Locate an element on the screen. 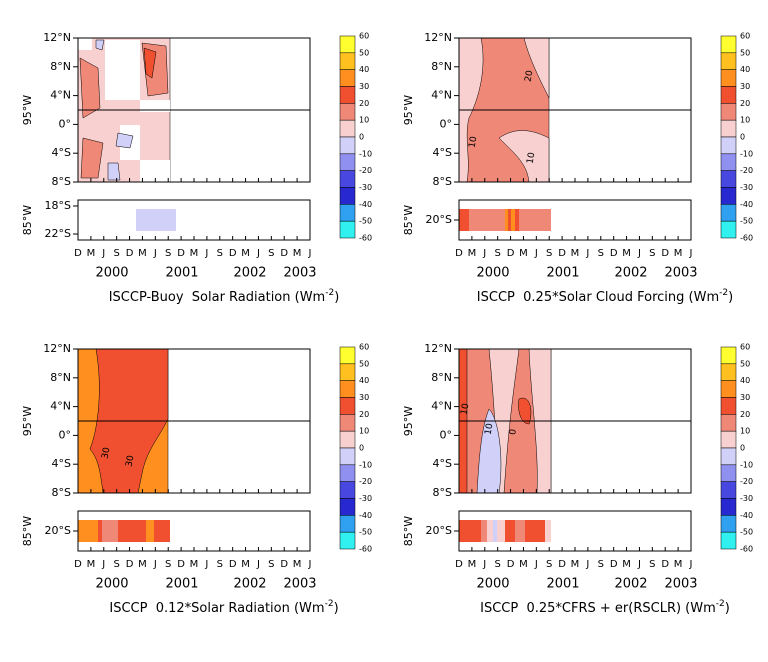 This screenshot has width=768, height=662. title-text: ISCCP 0.25*CFRS + er(RSCLR) (Wm is located at coordinates (598, 608).